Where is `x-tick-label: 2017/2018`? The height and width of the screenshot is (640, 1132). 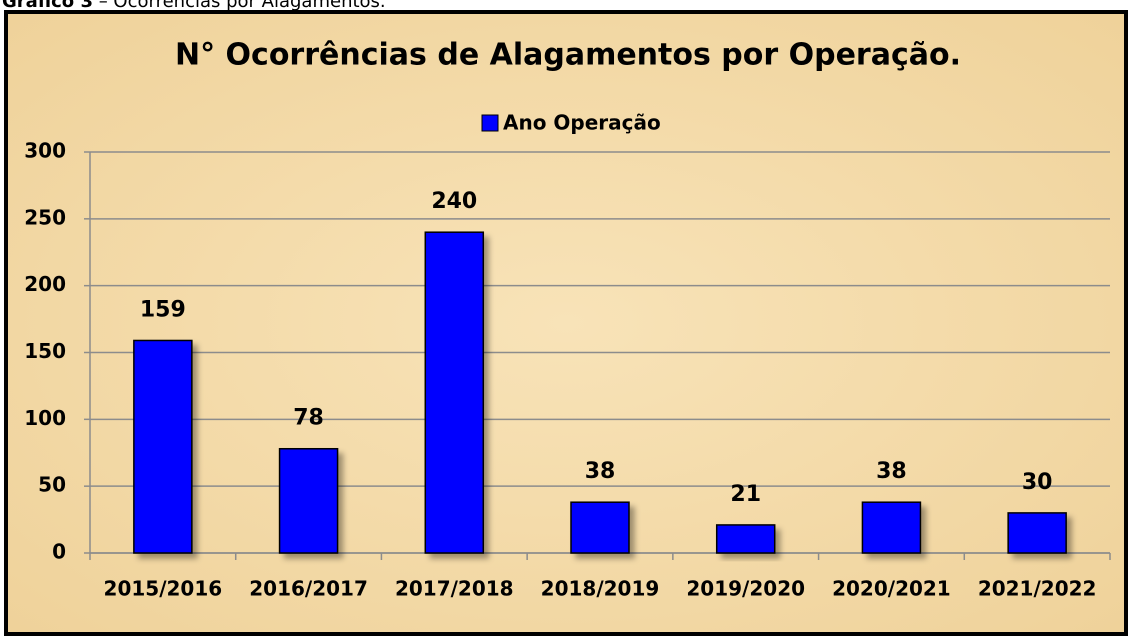
x-tick-label: 2017/2018 is located at coordinates (454, 589).